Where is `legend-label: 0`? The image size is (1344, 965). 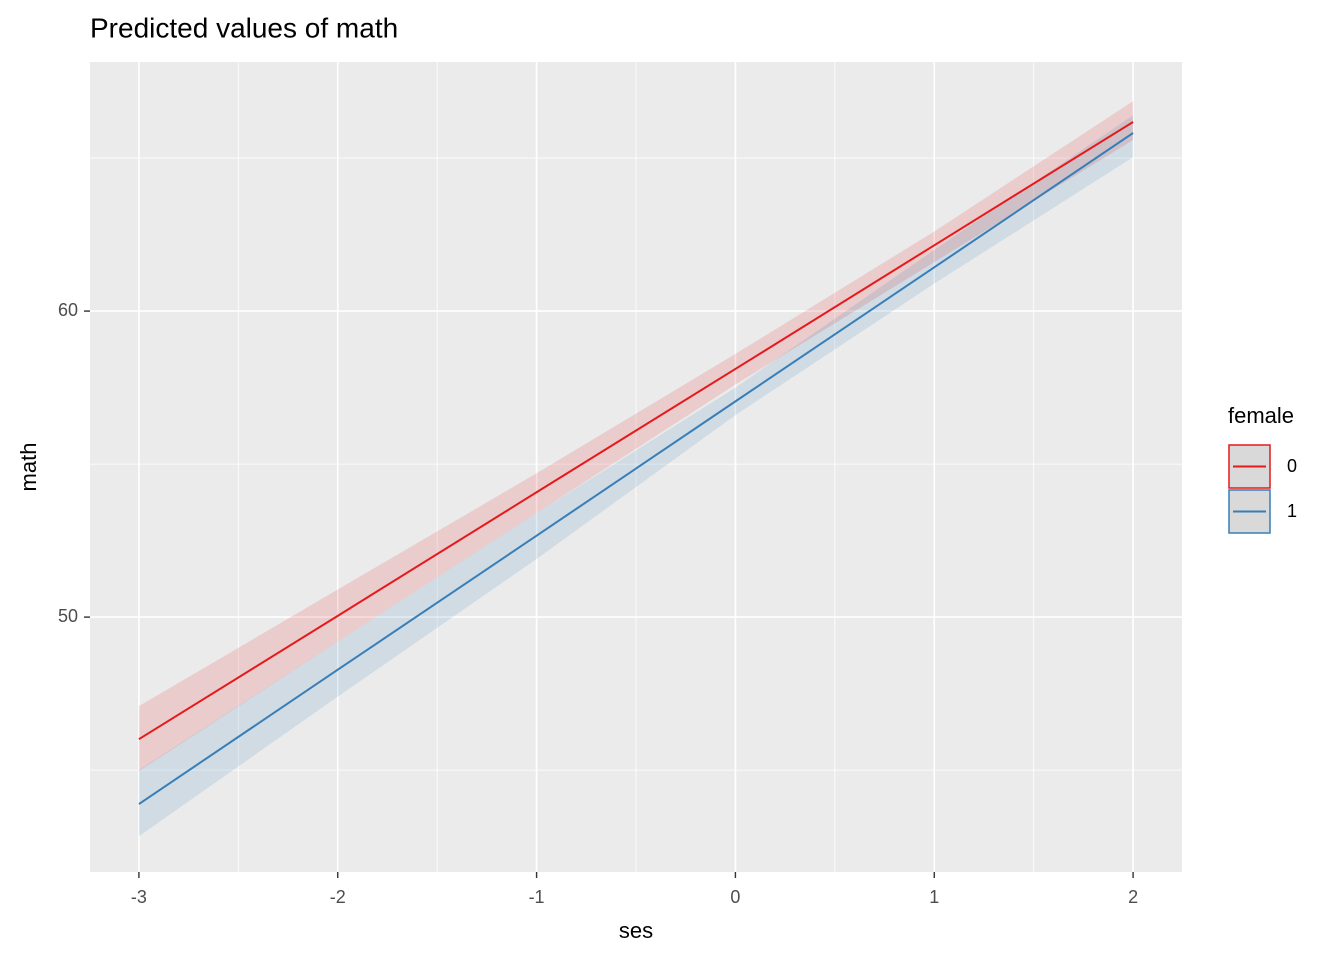
legend-label: 0 is located at coordinates (1292, 466).